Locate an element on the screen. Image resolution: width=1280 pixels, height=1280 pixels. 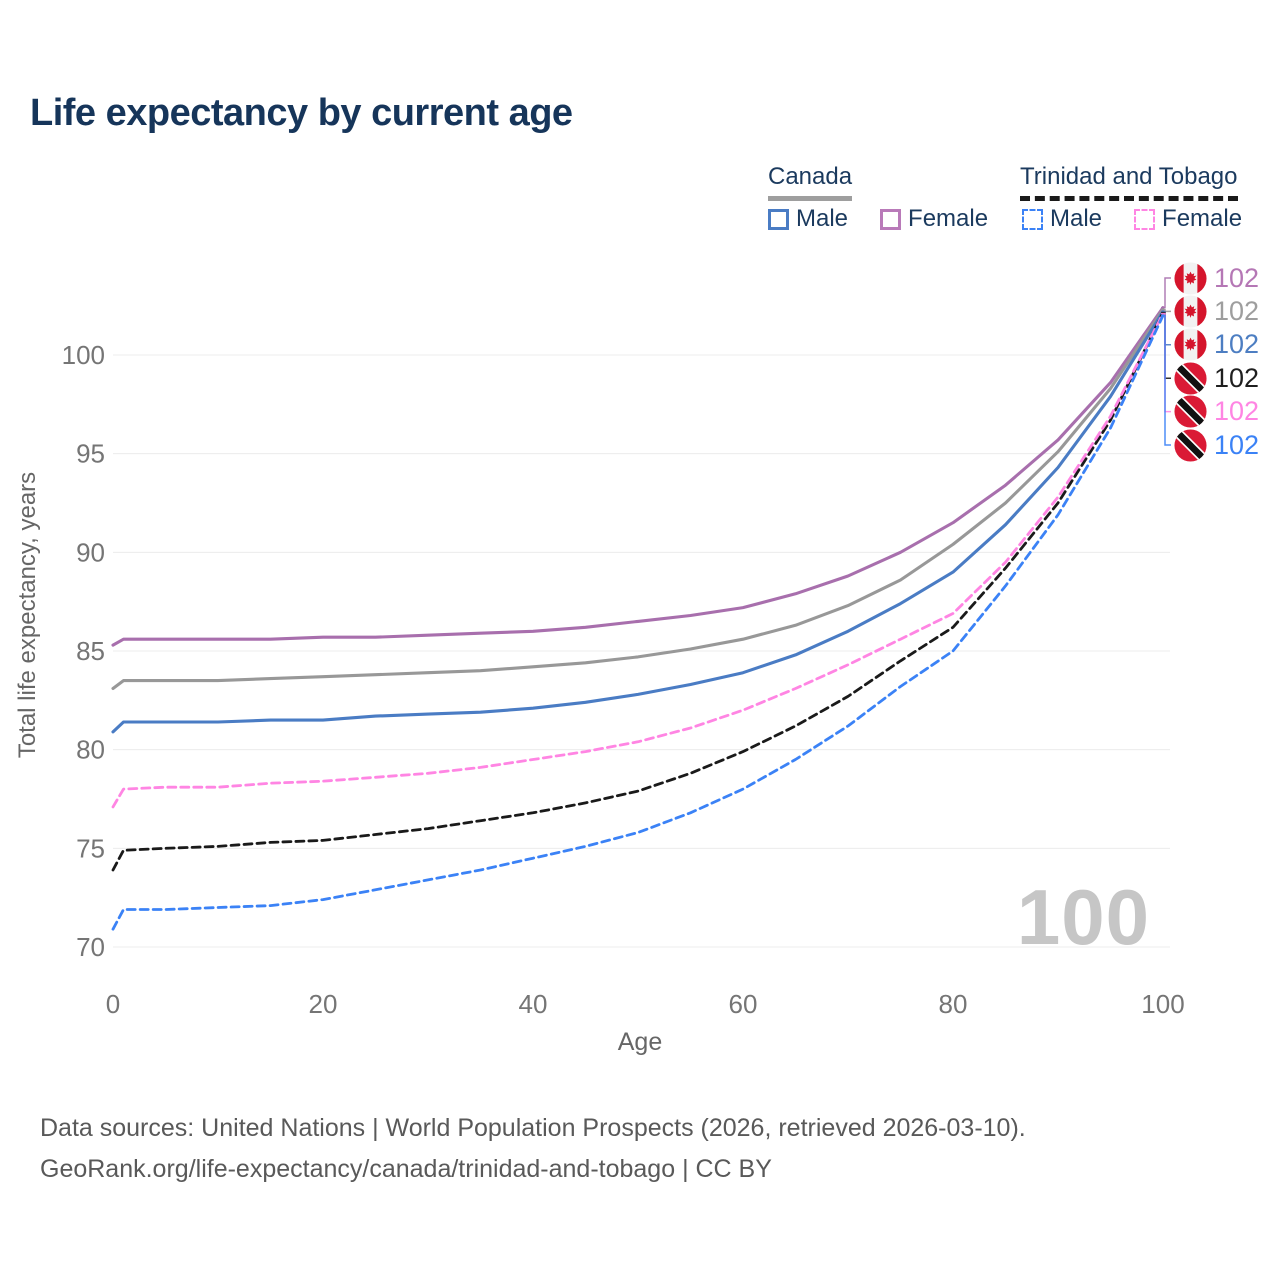
x-tick-80: 80 is located at coordinates (953, 1004).